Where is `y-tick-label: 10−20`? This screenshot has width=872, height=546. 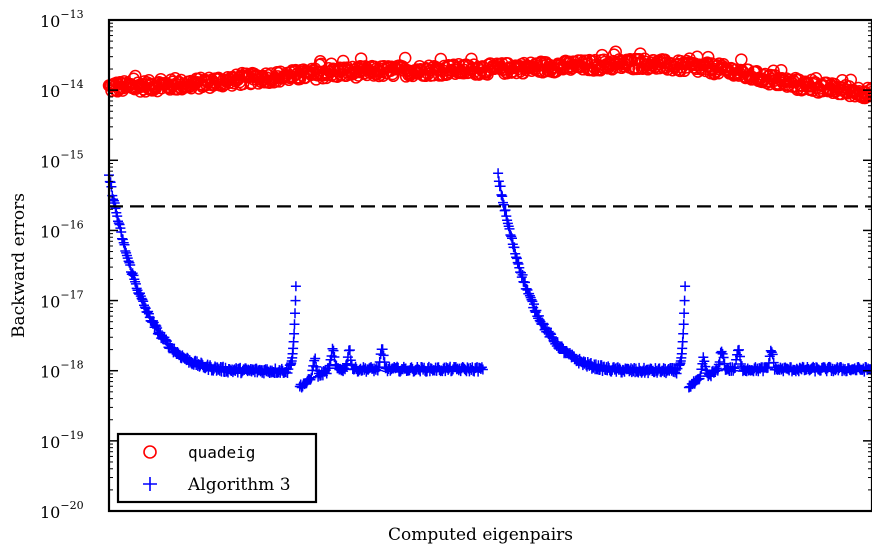 y-tick-label: 10−20 is located at coordinates (62, 510).